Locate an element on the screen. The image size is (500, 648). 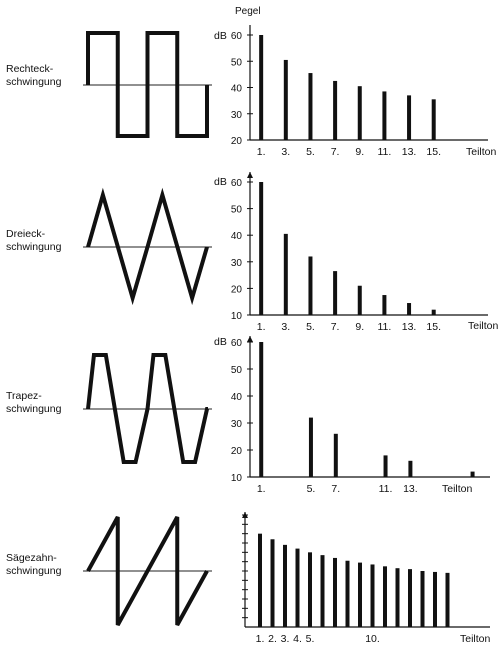
x-tick-label: 2. is located at coordinates (272, 639).